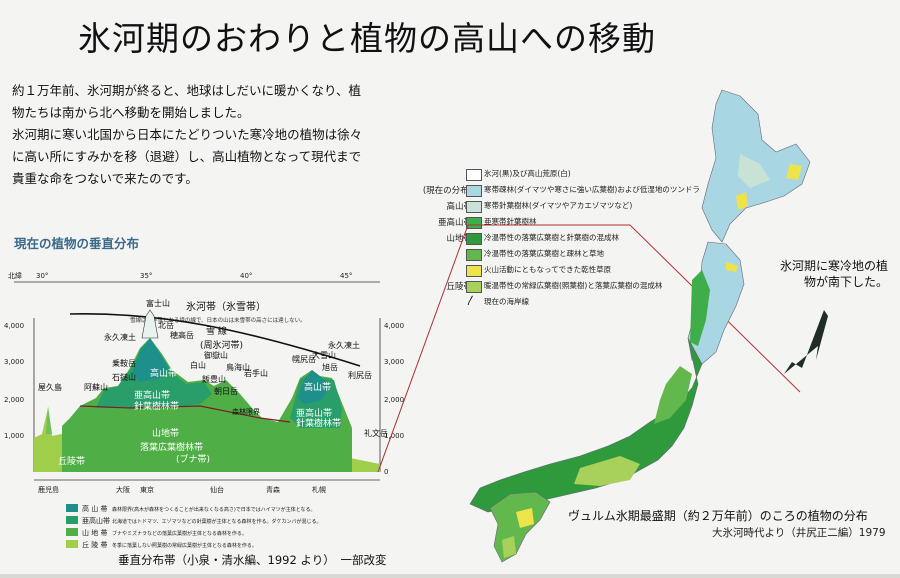 This screenshot has width=900, height=578. What do you see at coordinates (319, 489) in the screenshot?
I see `city-label: 札幌` at bounding box center [319, 489].